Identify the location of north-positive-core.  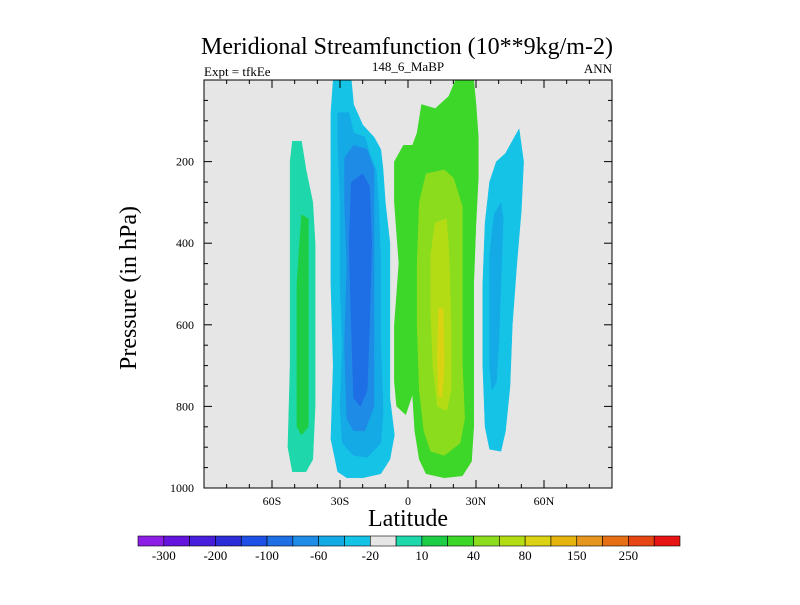
(441, 353).